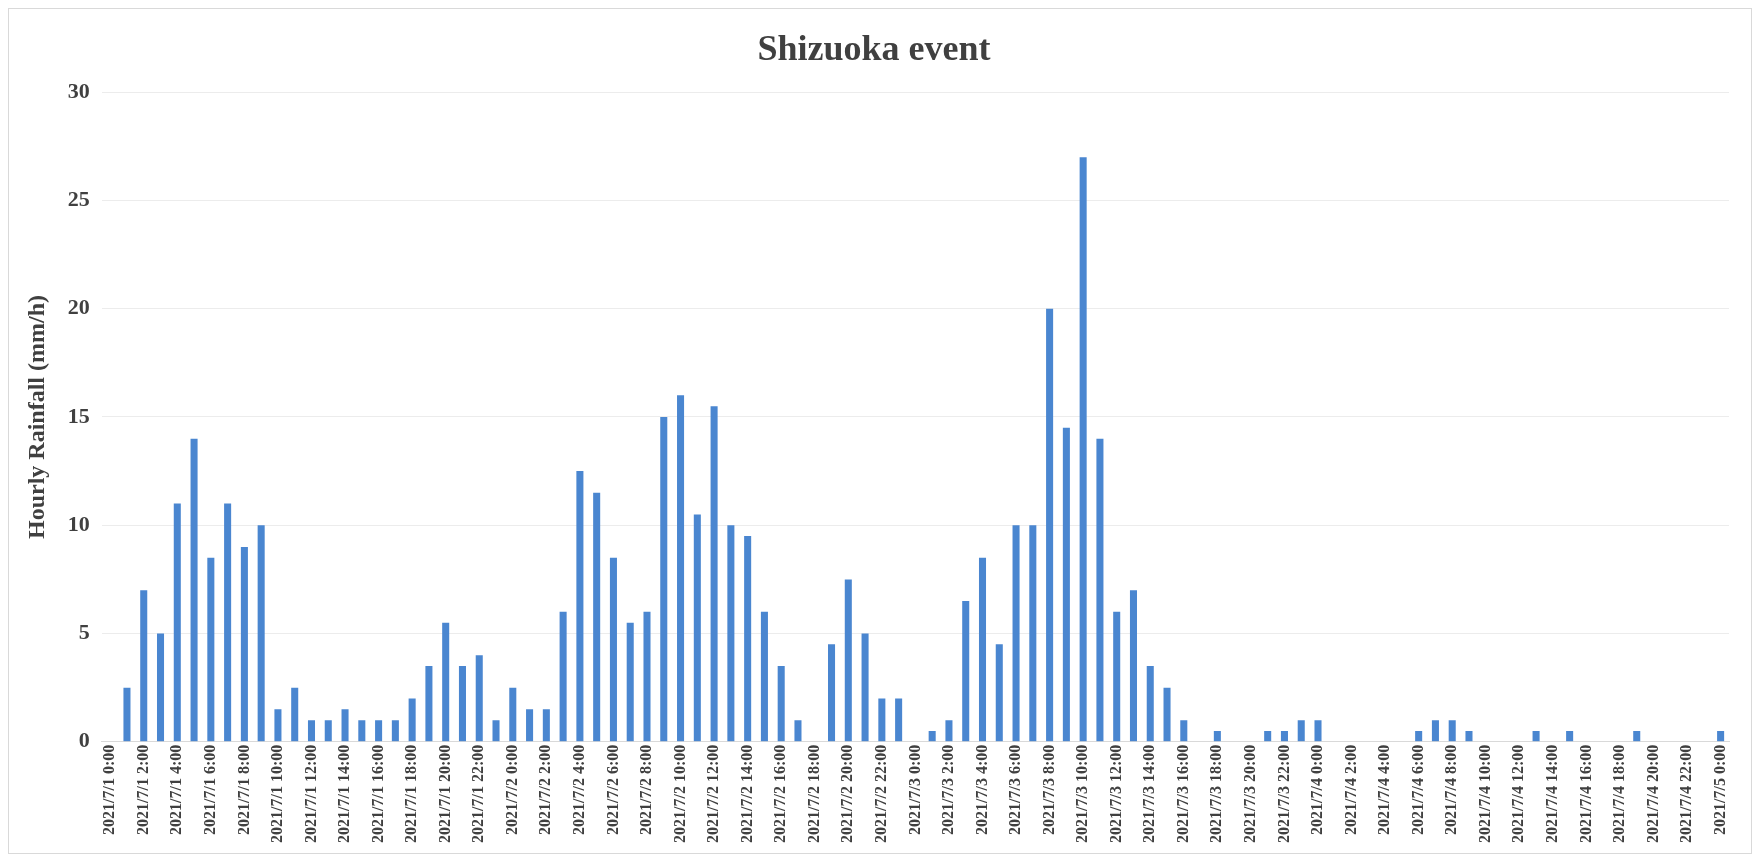 Image resolution: width=1762 pixels, height=864 pixels. What do you see at coordinates (1652, 793) in the screenshot?
I see `x-tick-label: 2021/7/4 20:00` at bounding box center [1652, 793].